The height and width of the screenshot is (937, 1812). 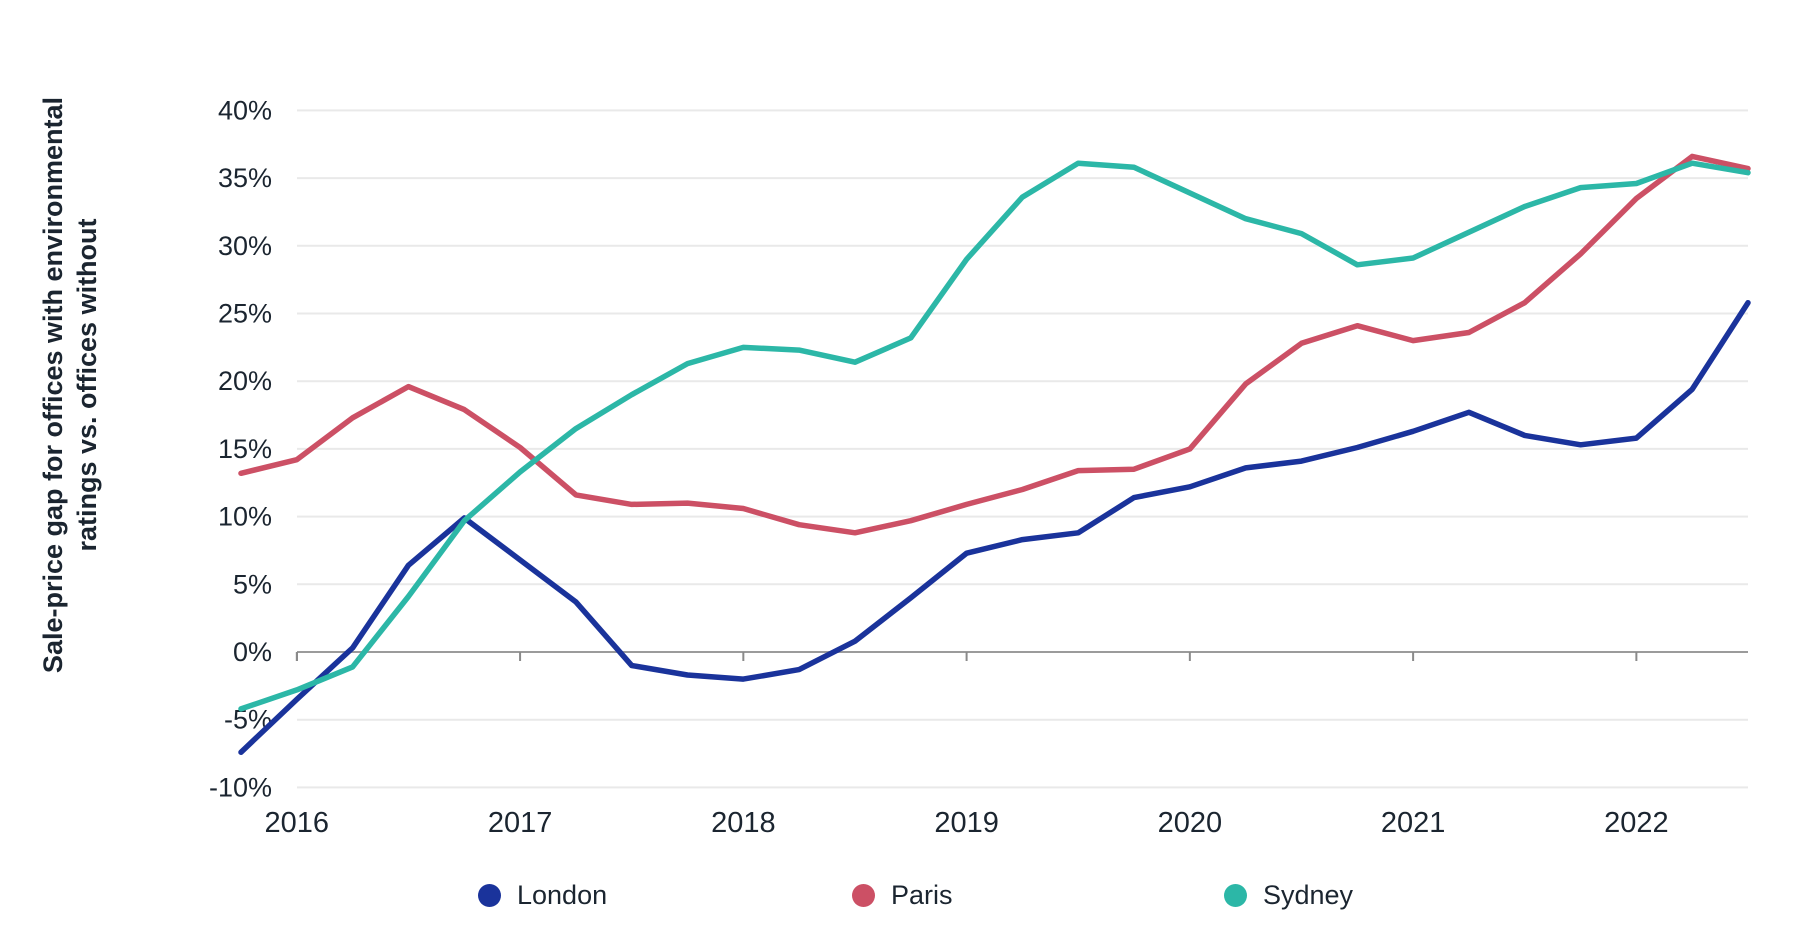 I want to click on y-tick-label: 0%, so click(x=252, y=652).